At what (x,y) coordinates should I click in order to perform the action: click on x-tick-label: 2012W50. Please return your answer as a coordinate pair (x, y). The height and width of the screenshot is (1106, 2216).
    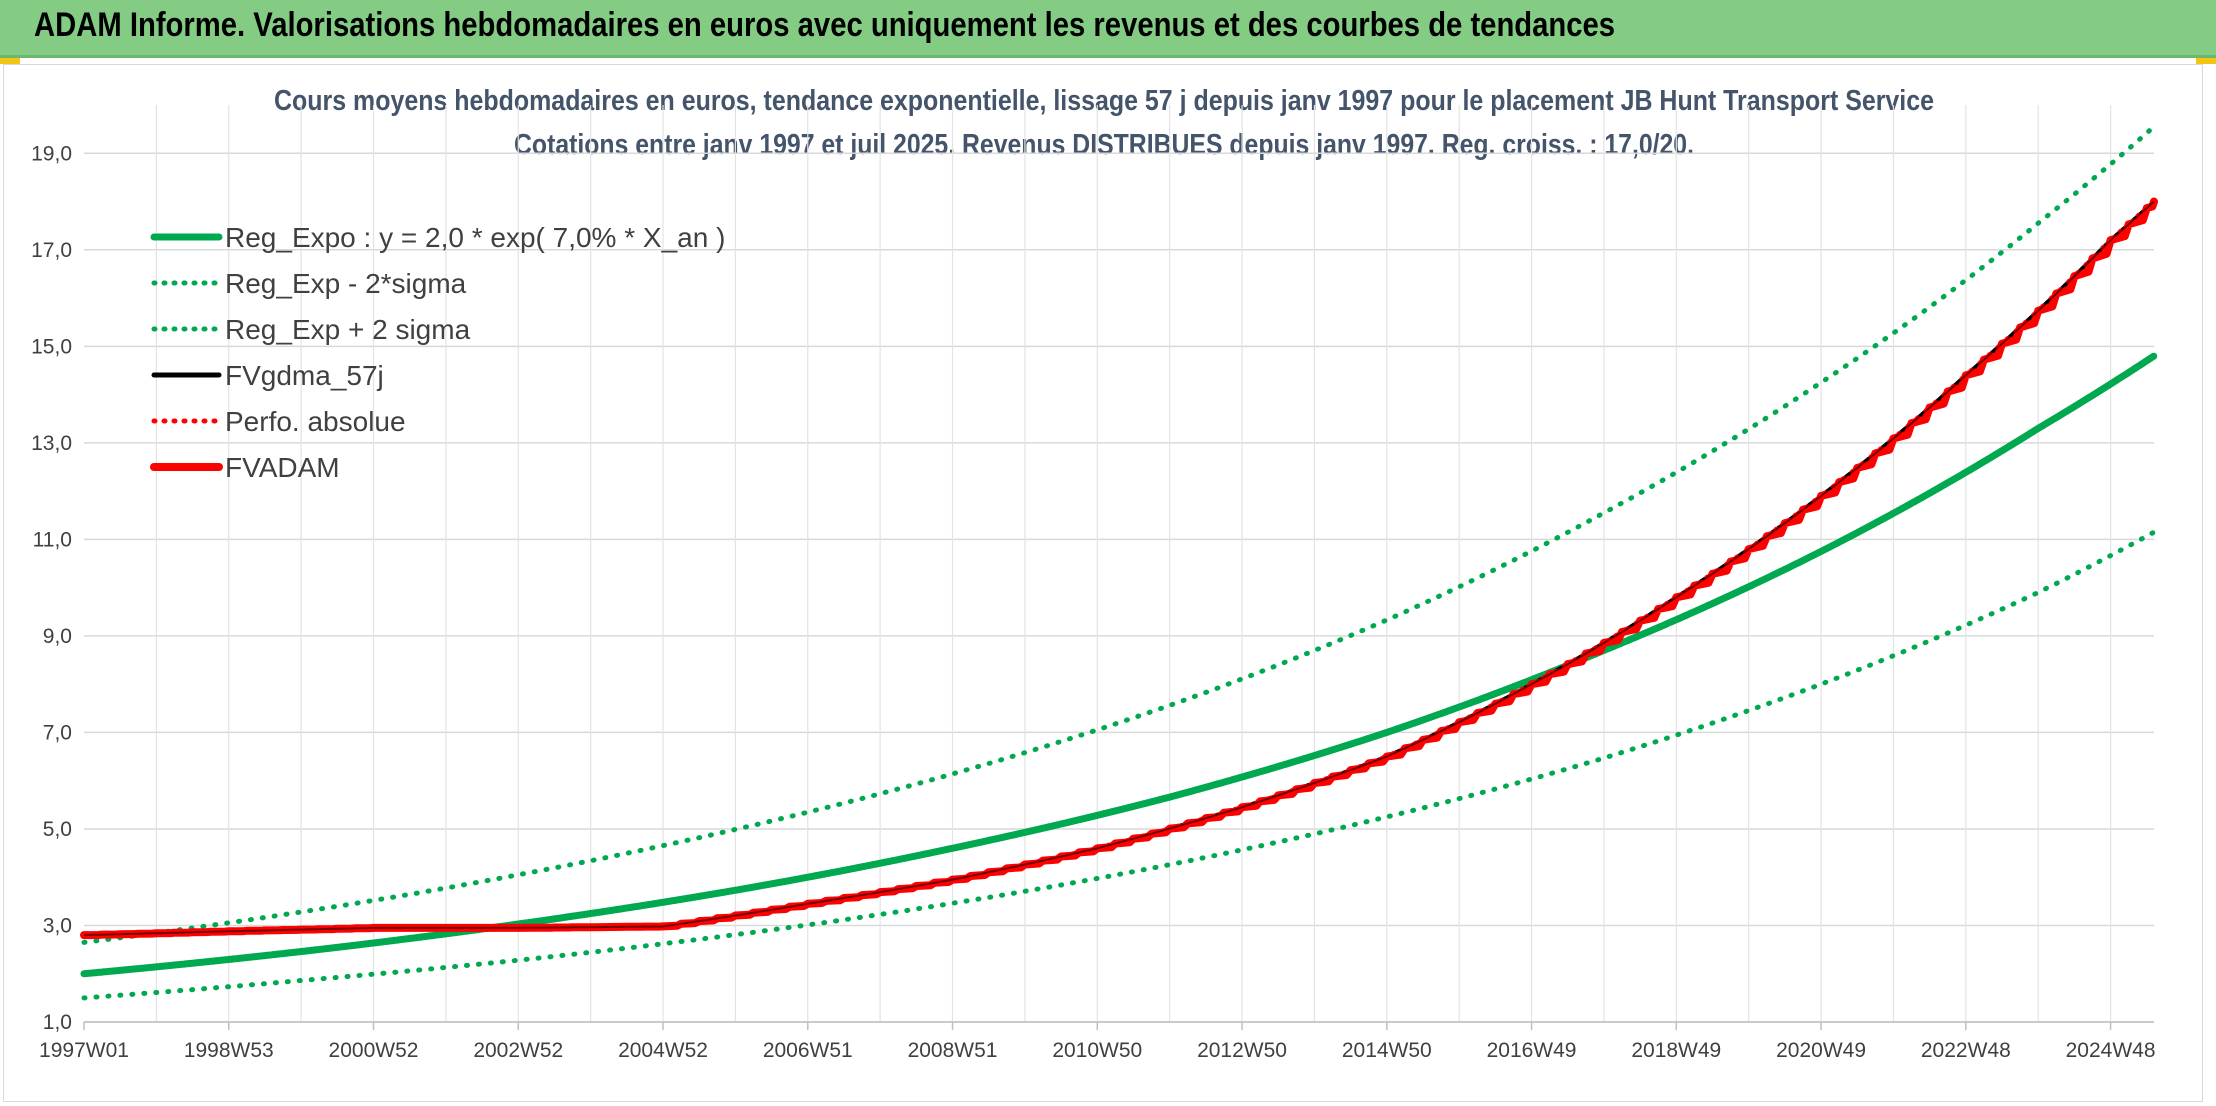
    Looking at the image, I should click on (1242, 1050).